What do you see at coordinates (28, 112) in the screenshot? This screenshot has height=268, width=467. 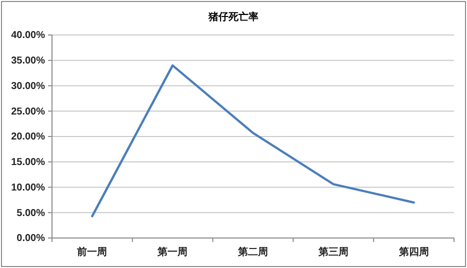 I see `y-tick-label: 25.00%` at bounding box center [28, 112].